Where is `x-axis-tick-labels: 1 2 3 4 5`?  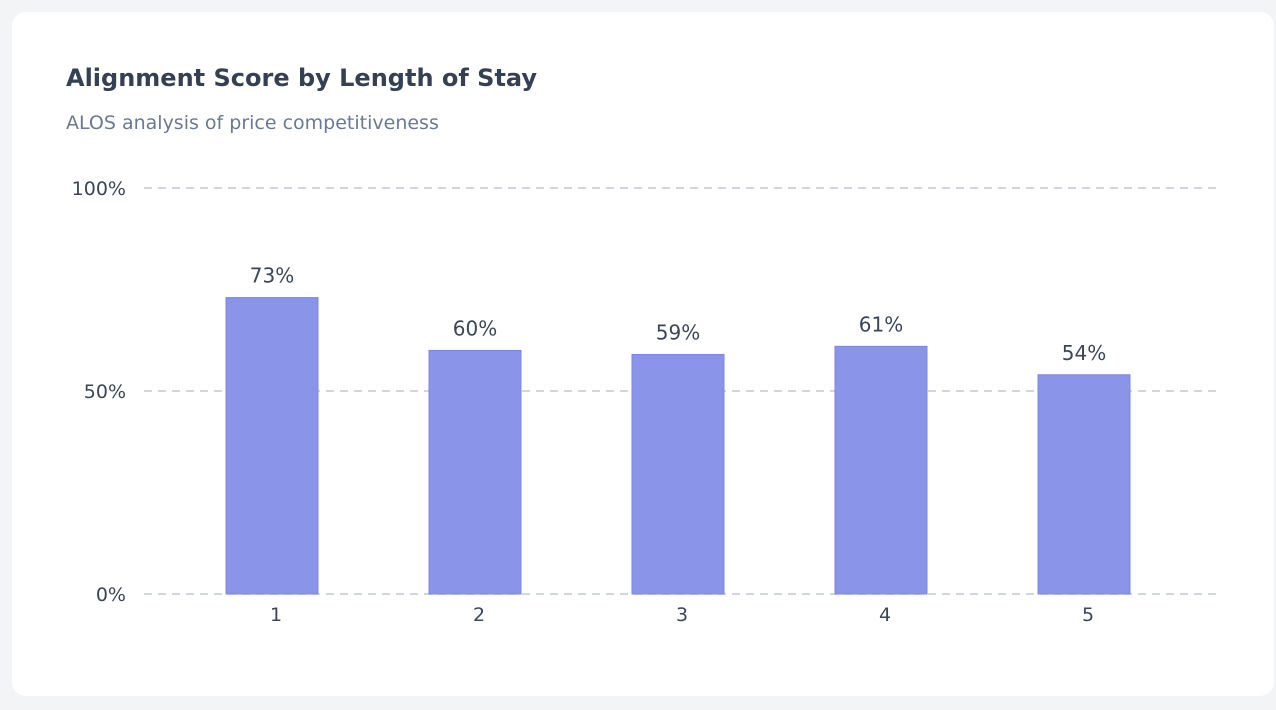 x-axis-tick-labels: 1 2 3 4 5 is located at coordinates (682, 615).